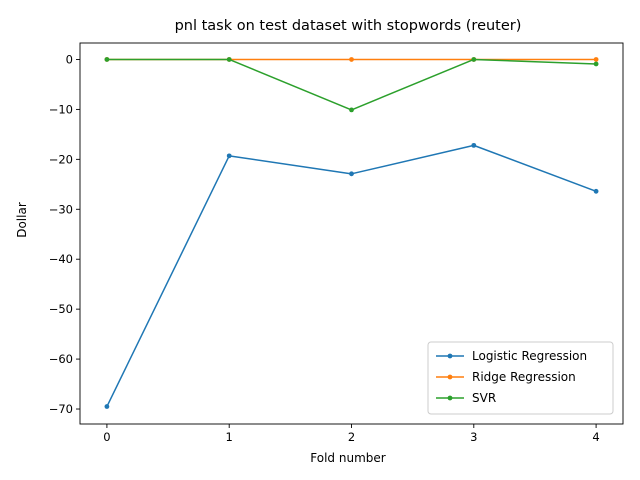 This screenshot has height=480, width=640. I want to click on y-tick-label: −40, so click(61, 259).